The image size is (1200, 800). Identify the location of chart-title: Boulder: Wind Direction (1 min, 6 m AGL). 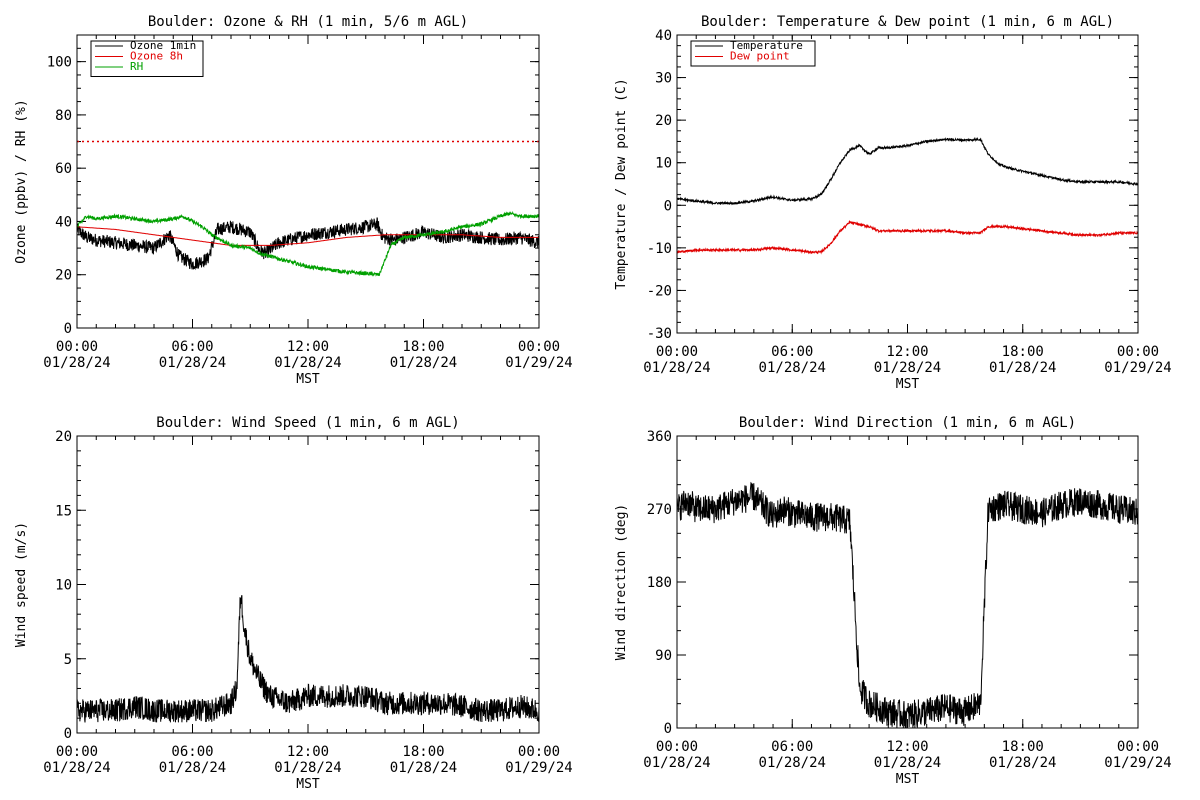
(907, 423).